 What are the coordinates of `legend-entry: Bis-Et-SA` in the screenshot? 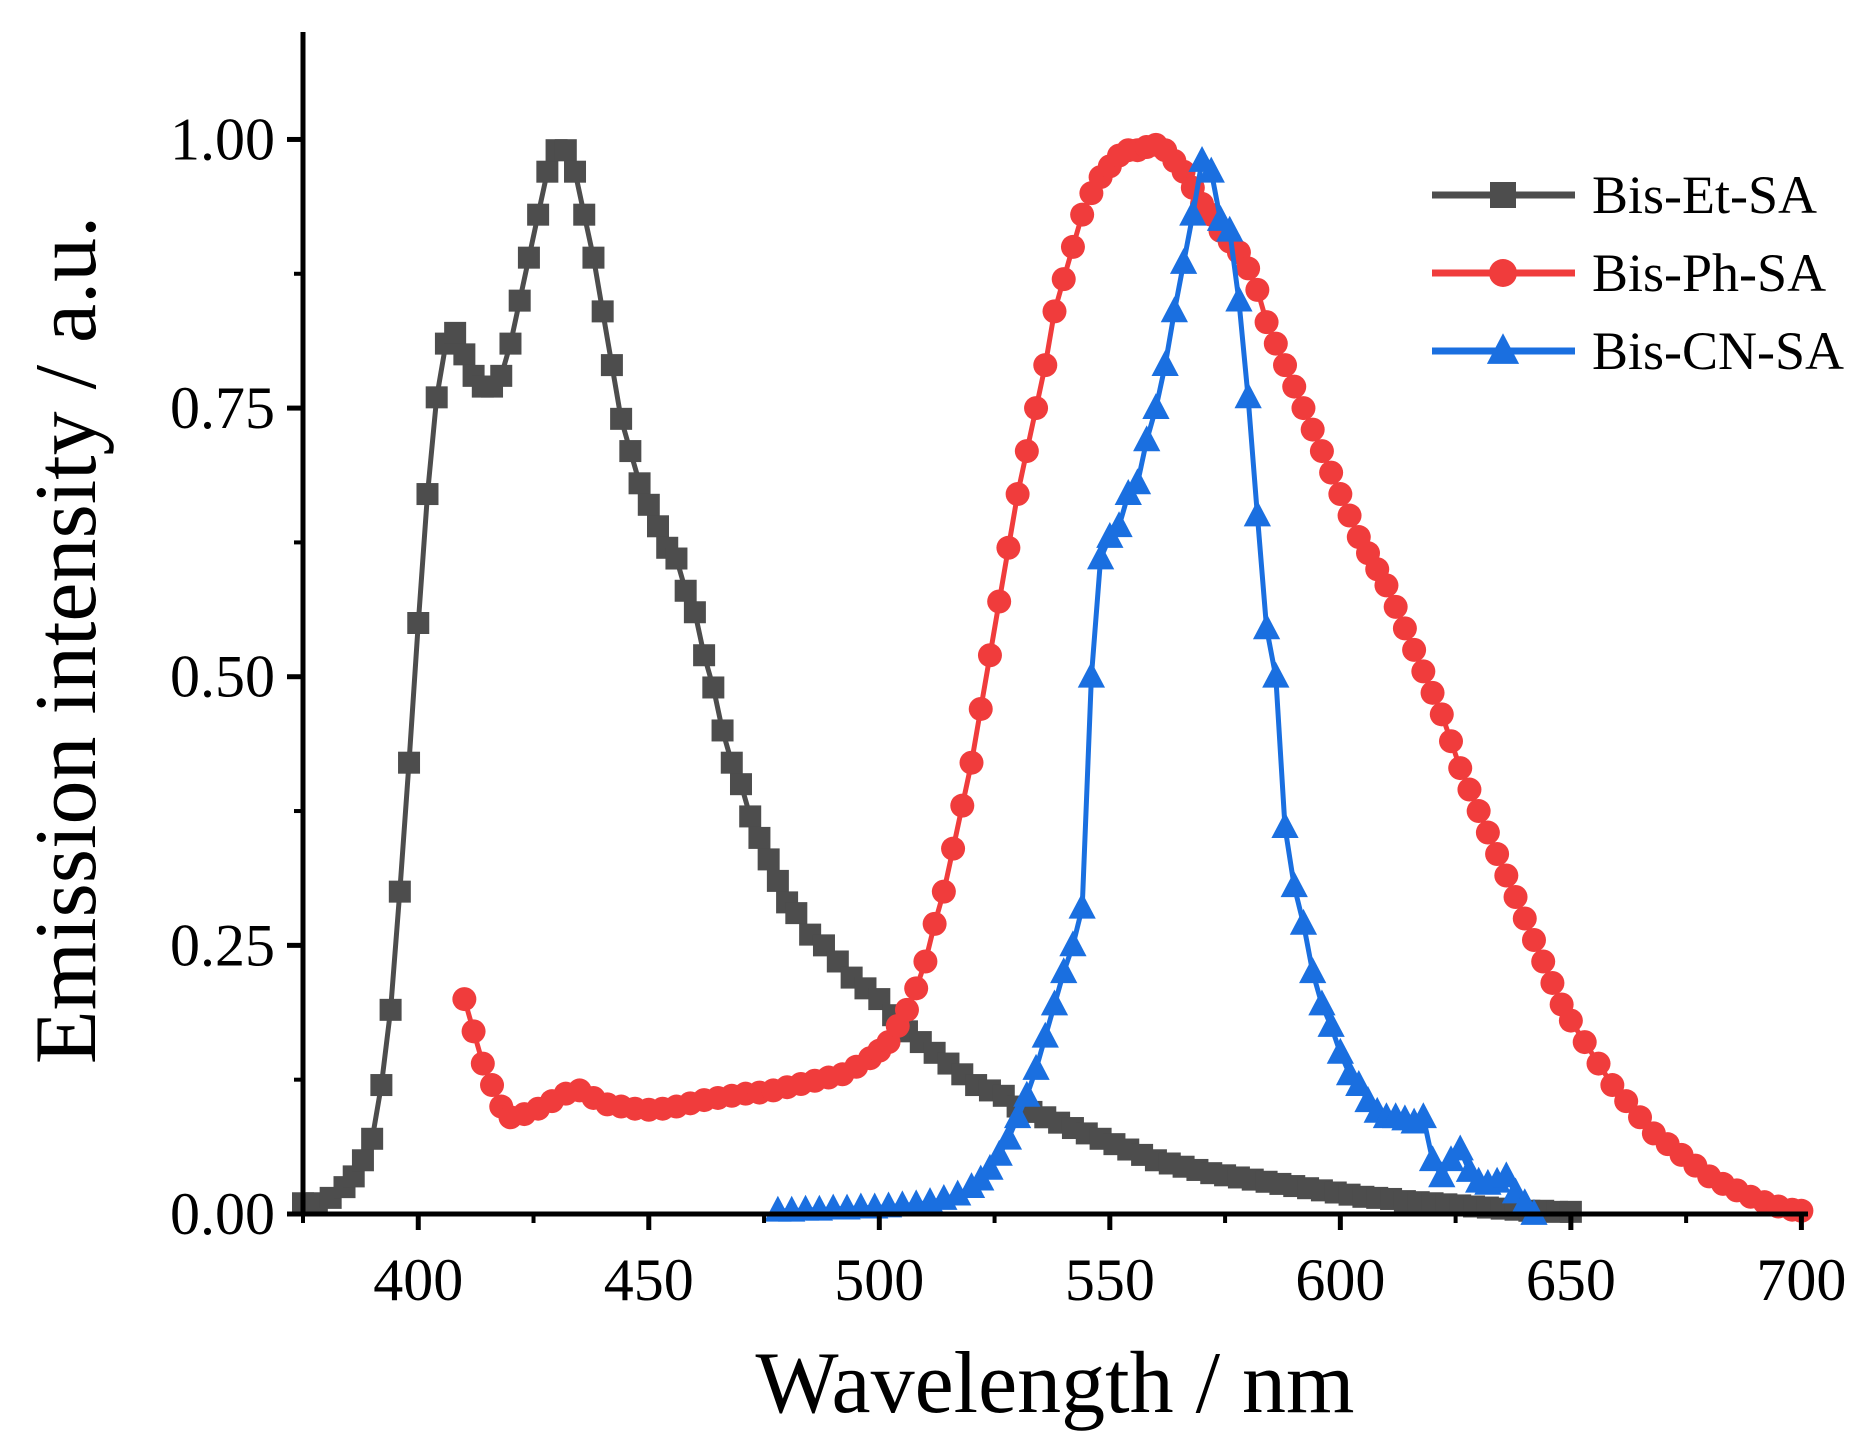 It's located at (1624, 195).